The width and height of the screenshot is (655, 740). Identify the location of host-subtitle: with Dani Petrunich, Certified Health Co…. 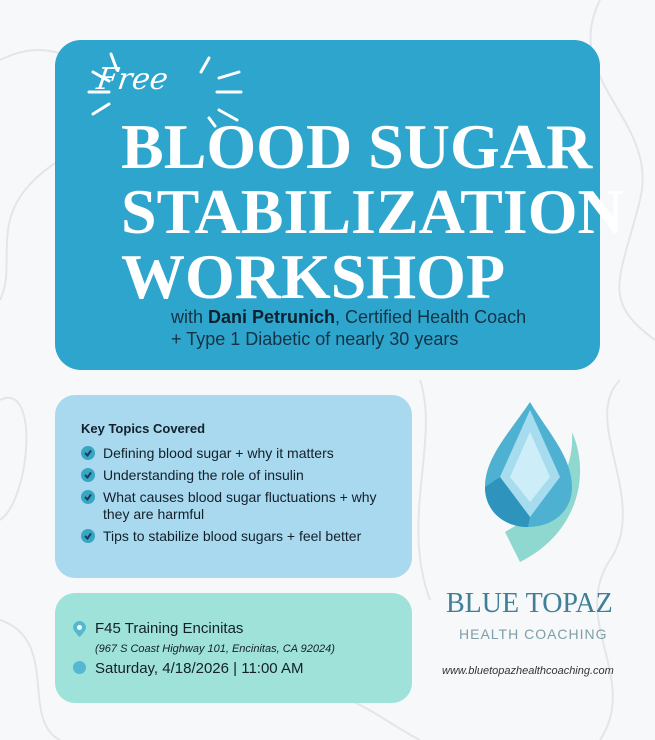
(348, 328).